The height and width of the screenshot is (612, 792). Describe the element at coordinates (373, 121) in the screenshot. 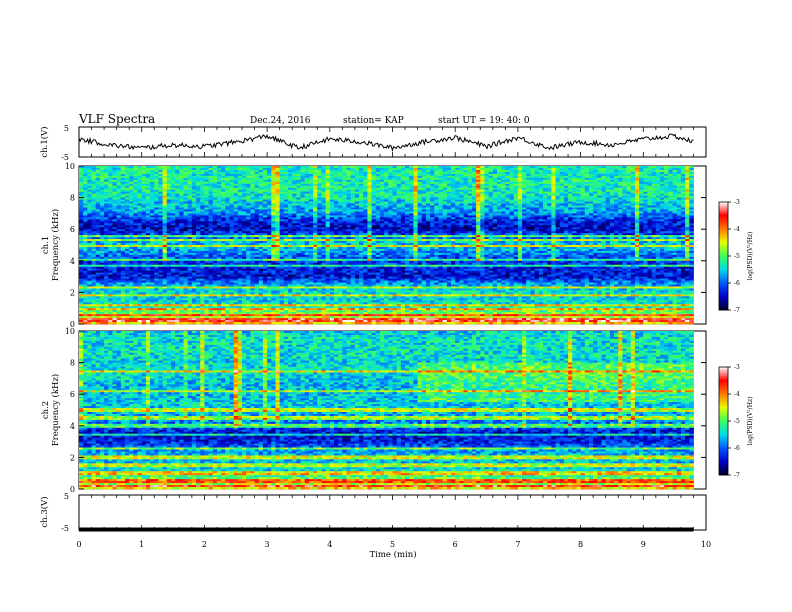

I see `header-station: station= KAP` at that location.